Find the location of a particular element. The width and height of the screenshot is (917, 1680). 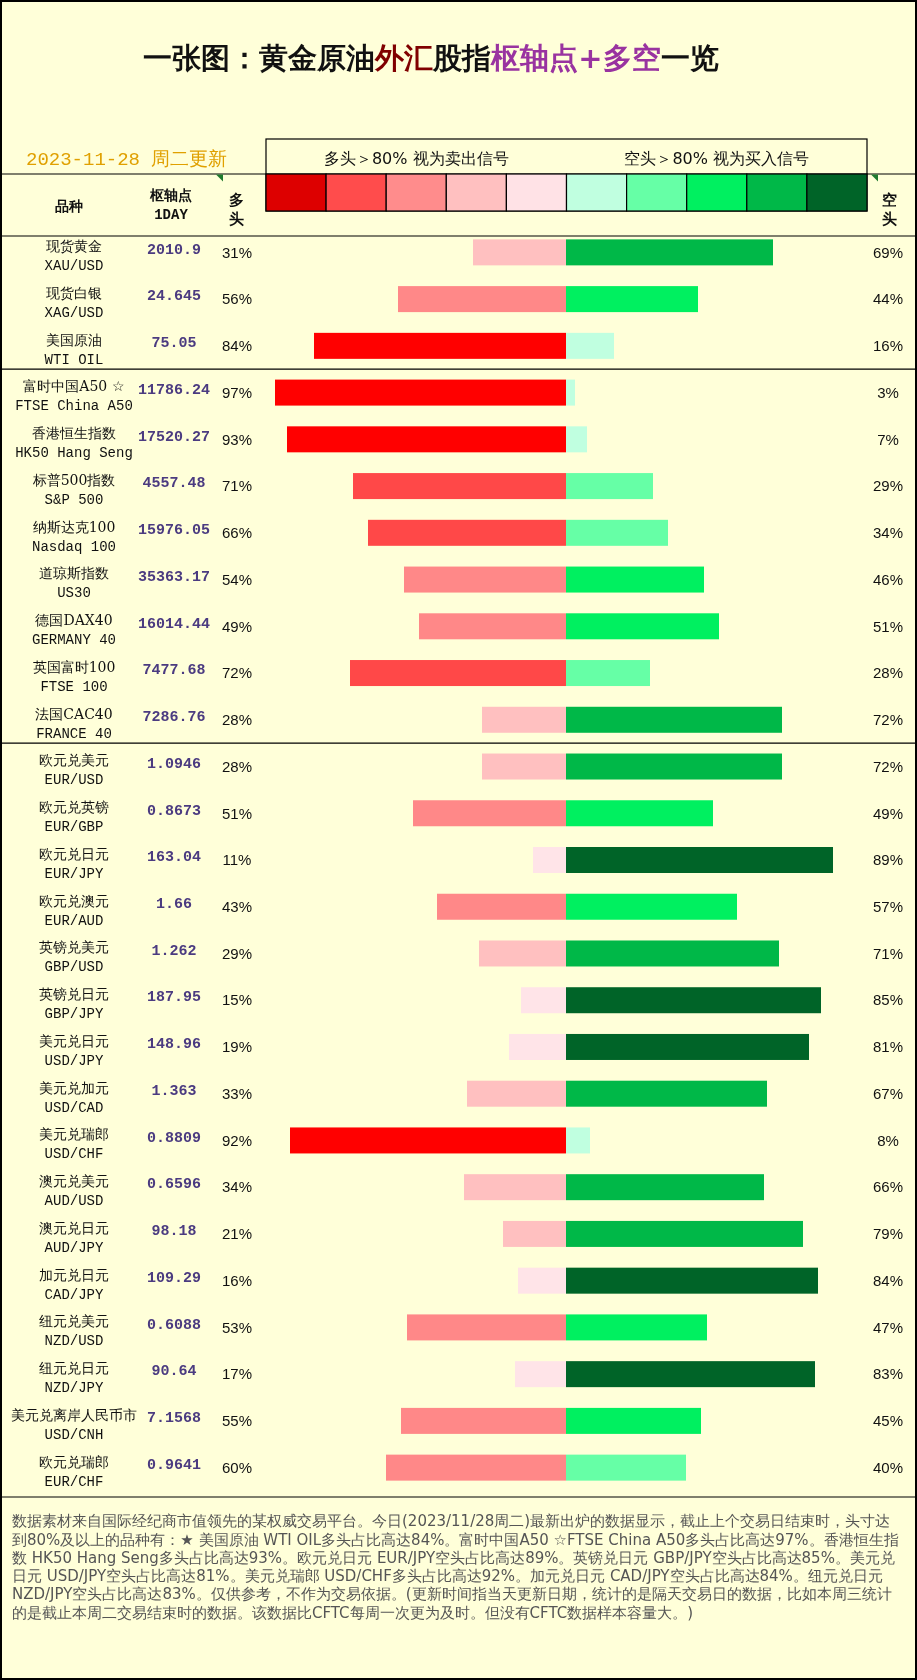

y-tick-label: 欧元兑澳元 EUR/AUD is located at coordinates (74, 910).